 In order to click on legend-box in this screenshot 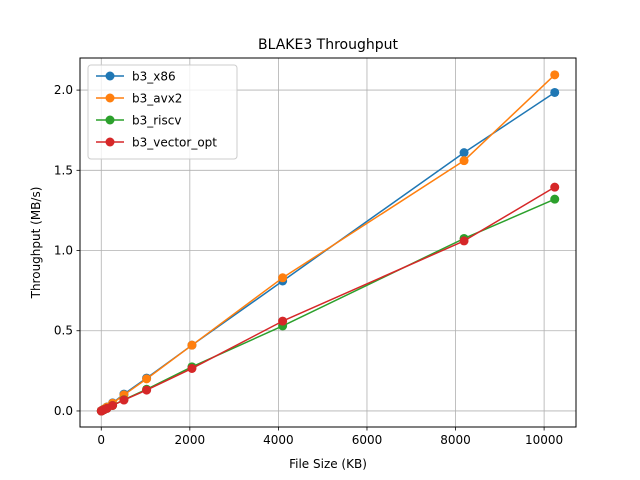, I will do `click(162, 112)`.